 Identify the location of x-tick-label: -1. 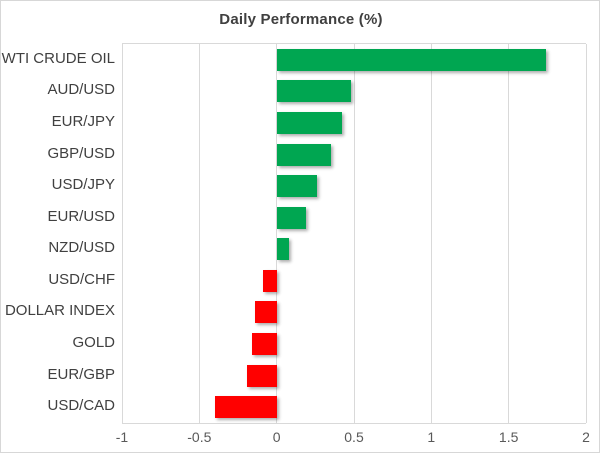
(122, 437).